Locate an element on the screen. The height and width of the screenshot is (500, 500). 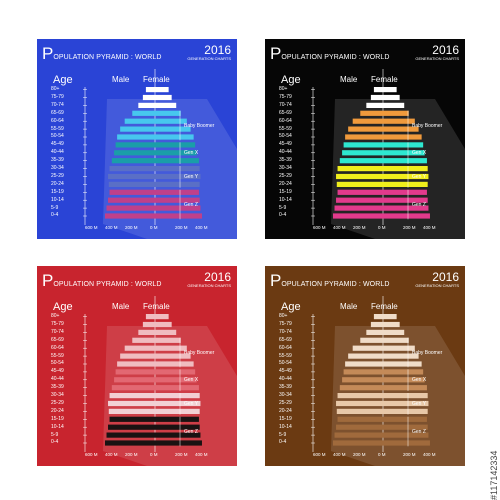
age-label: 5-9 is located at coordinates (283, 434).